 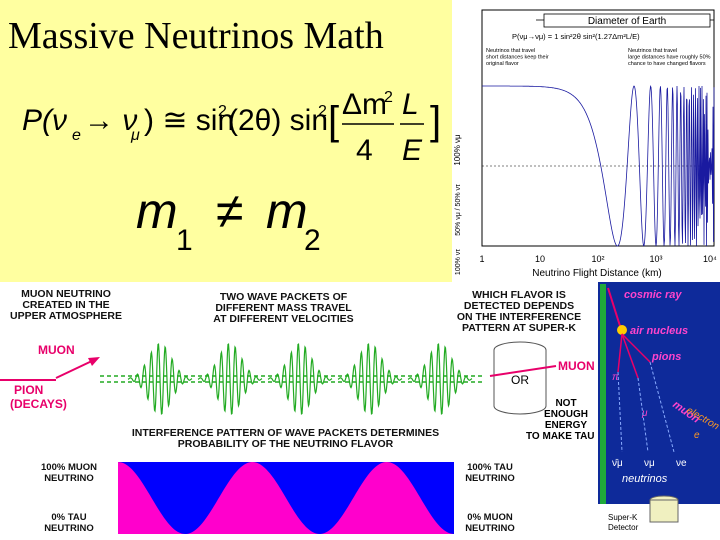 I want to click on formula-left-bracket: [, so click(x=333, y=121).